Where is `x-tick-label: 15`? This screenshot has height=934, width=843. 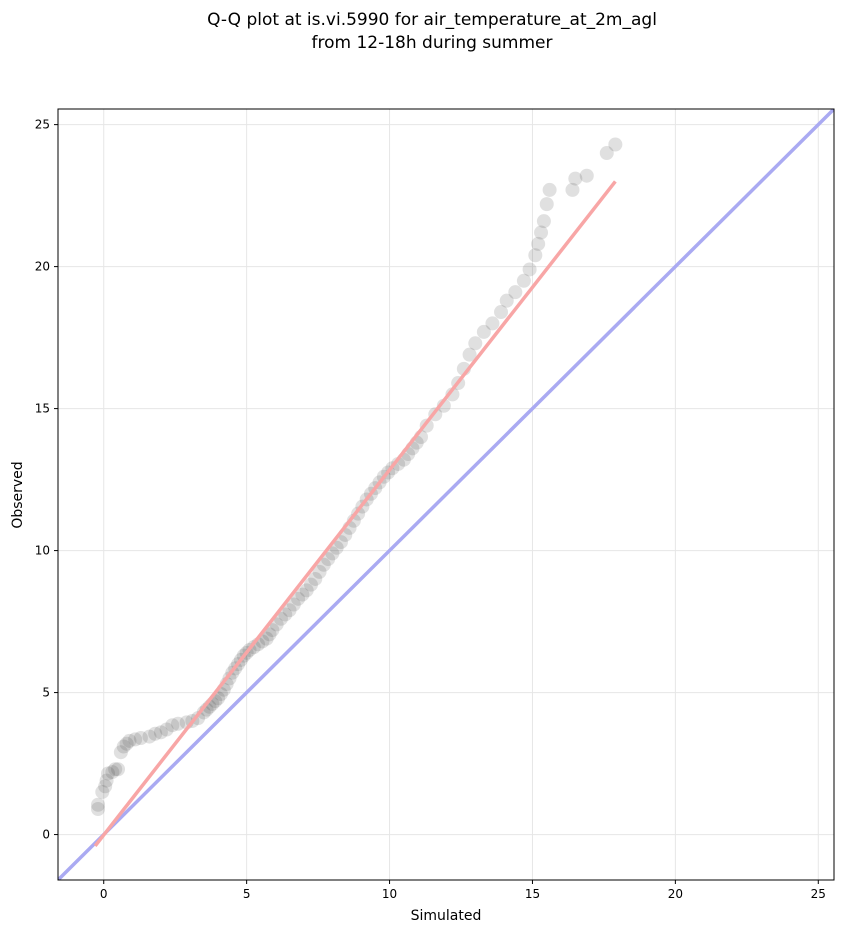
x-tick-label: 15 is located at coordinates (532, 894).